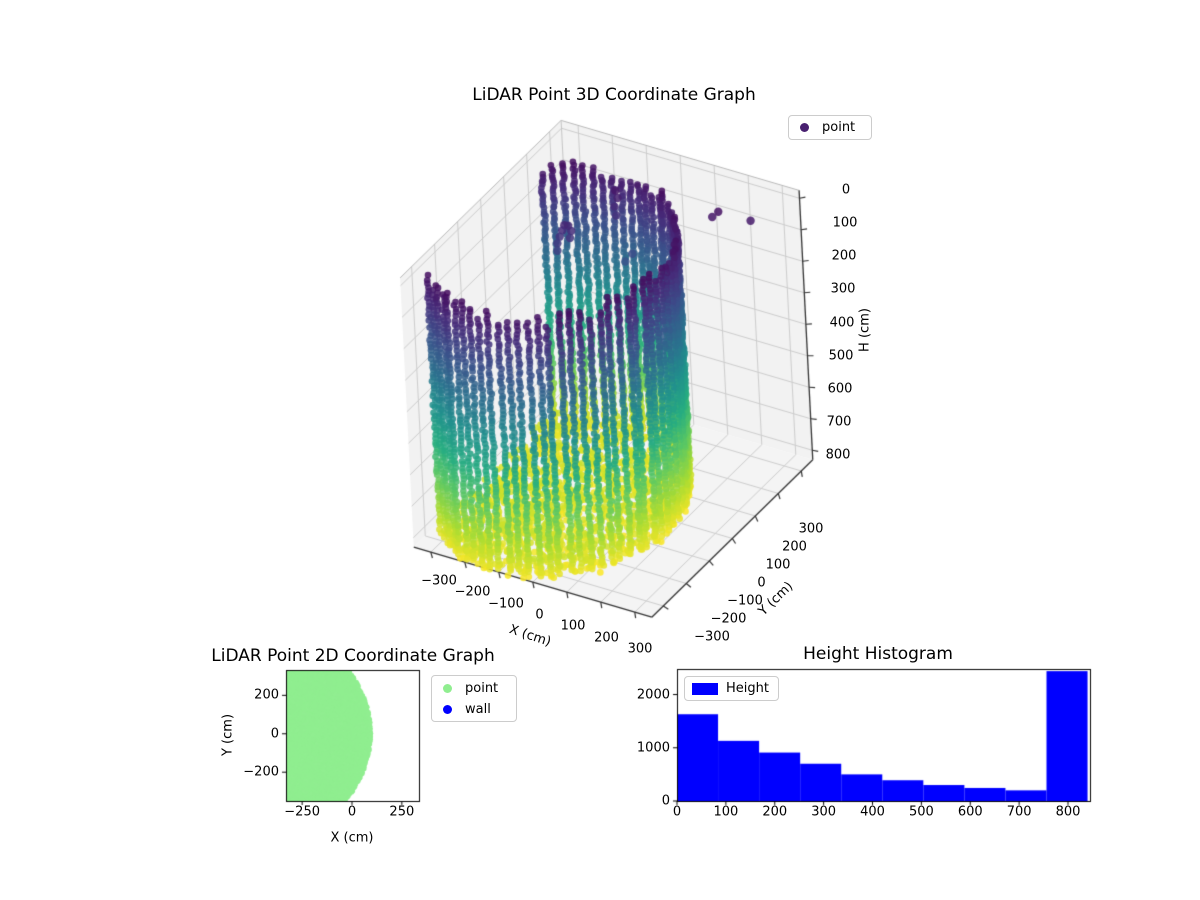 This screenshot has height=900, width=1200. What do you see at coordinates (705, 688) in the screenshot?
I see `height-swatch-icon` at bounding box center [705, 688].